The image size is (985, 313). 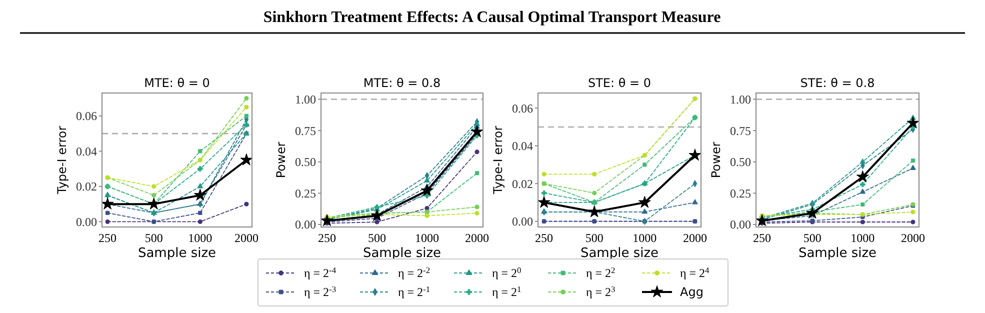 What do you see at coordinates (320, 273) in the screenshot?
I see `legend-label: η = 2$^{-4}$` at bounding box center [320, 273].